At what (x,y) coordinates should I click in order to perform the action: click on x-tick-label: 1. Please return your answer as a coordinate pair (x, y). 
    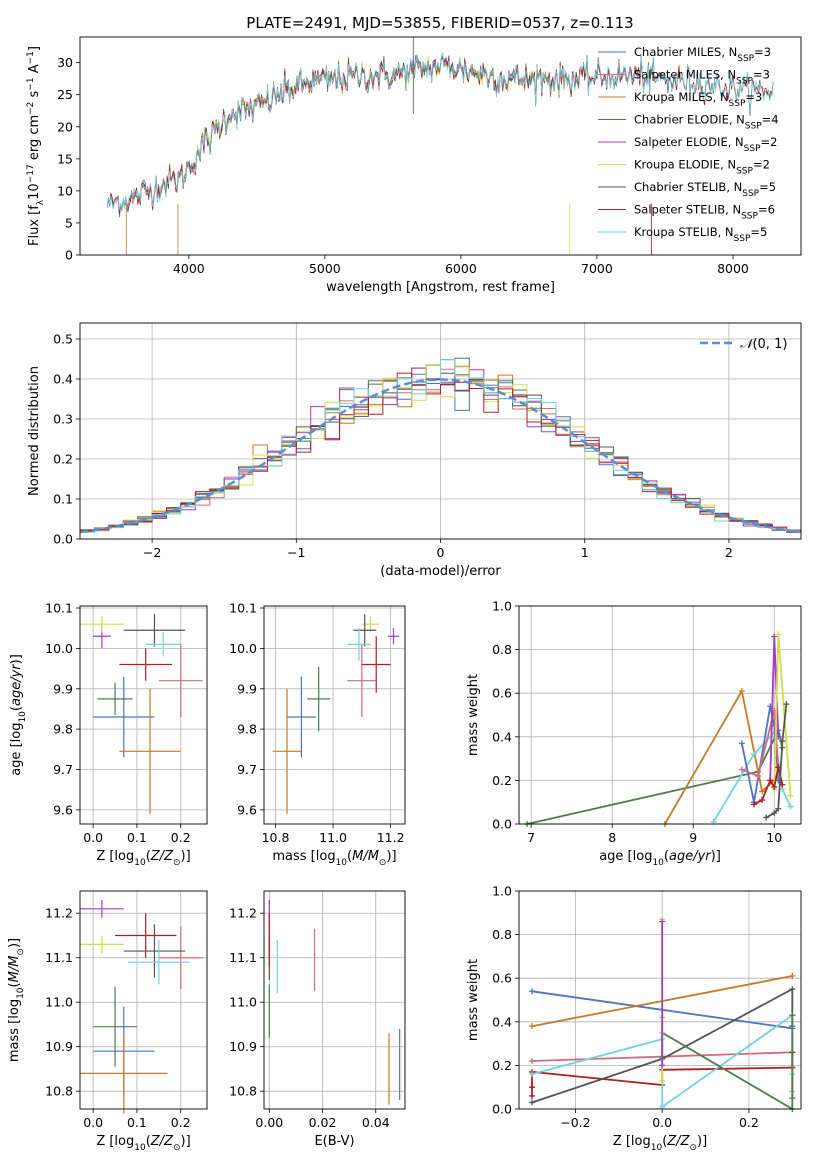
    Looking at the image, I should click on (585, 552).